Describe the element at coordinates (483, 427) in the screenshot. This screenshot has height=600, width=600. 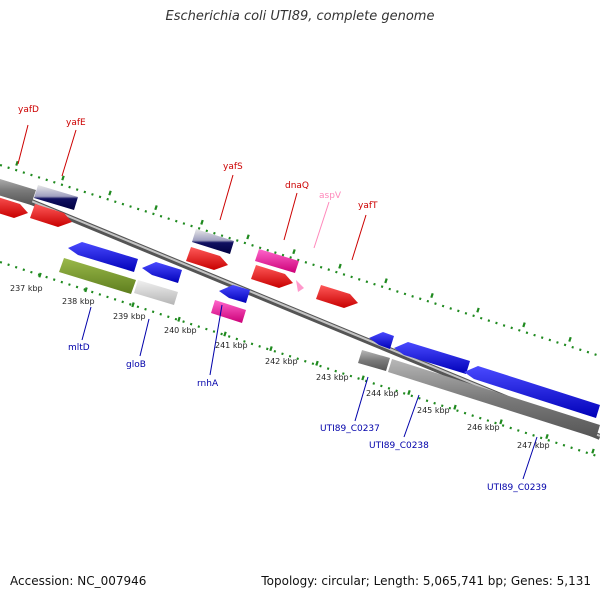
I see `kbp-label: 246 kbp` at that location.